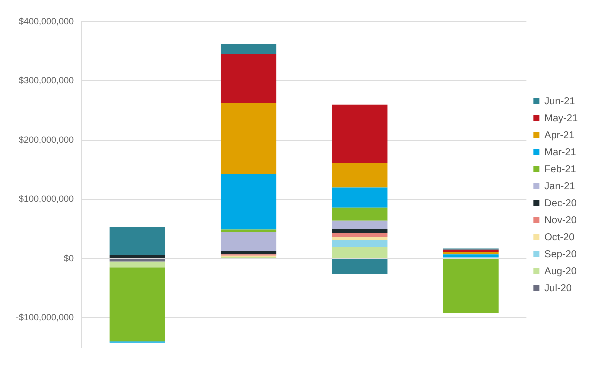 This screenshot has height=376, width=600. I want to click on legend-label: Jun-21, so click(560, 102).